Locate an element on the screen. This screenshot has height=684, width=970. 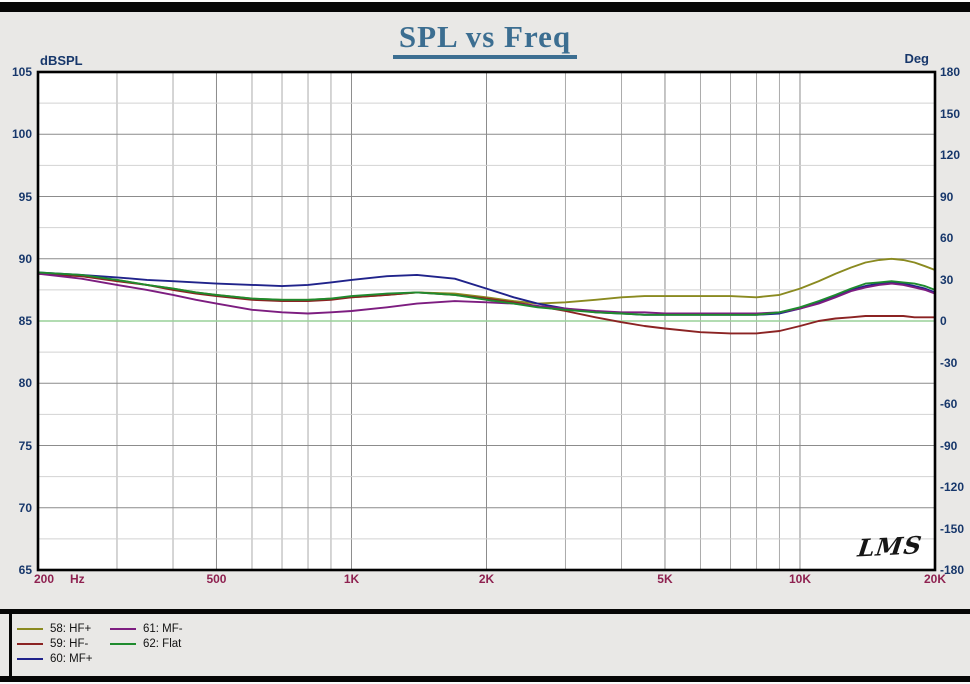
y-left-tick: 100 is located at coordinates (21, 134).